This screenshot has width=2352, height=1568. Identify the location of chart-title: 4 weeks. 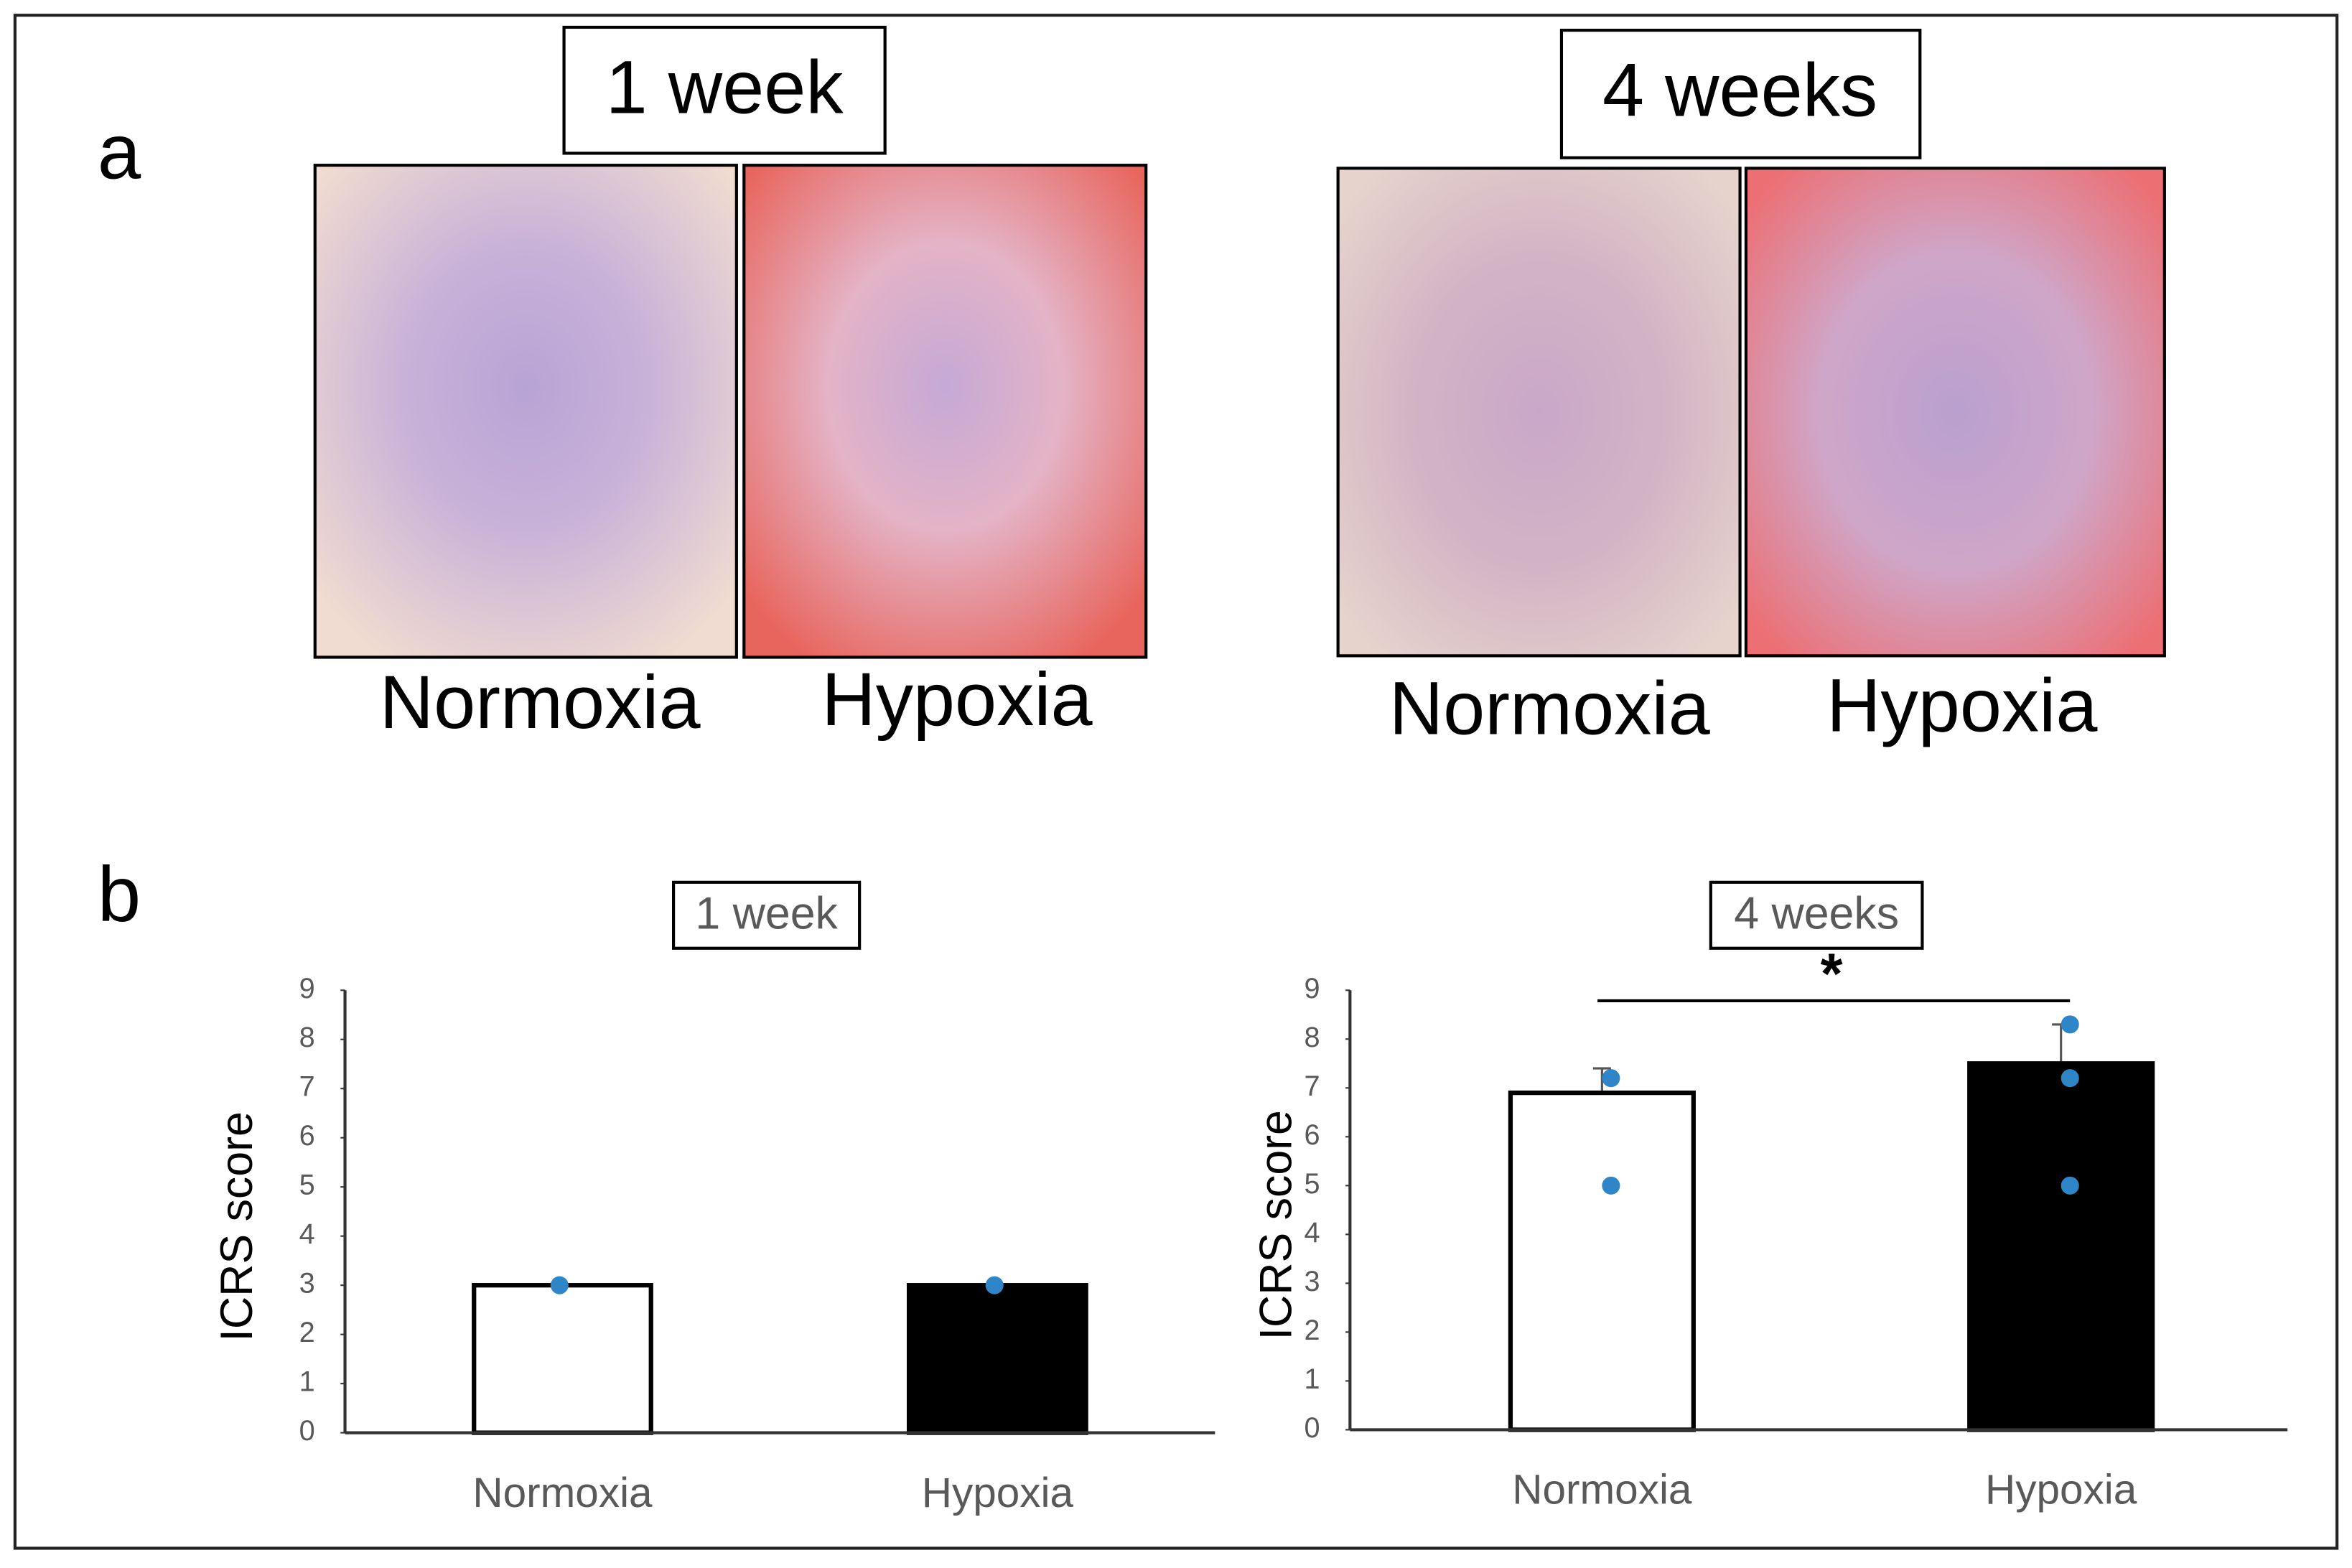
(1816, 913).